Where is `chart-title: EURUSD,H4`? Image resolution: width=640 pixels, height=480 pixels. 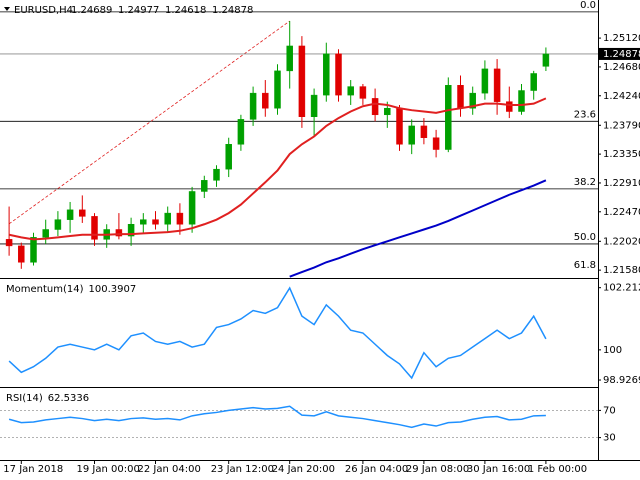 chart-title: EURUSD,H4 is located at coordinates (43, 10).